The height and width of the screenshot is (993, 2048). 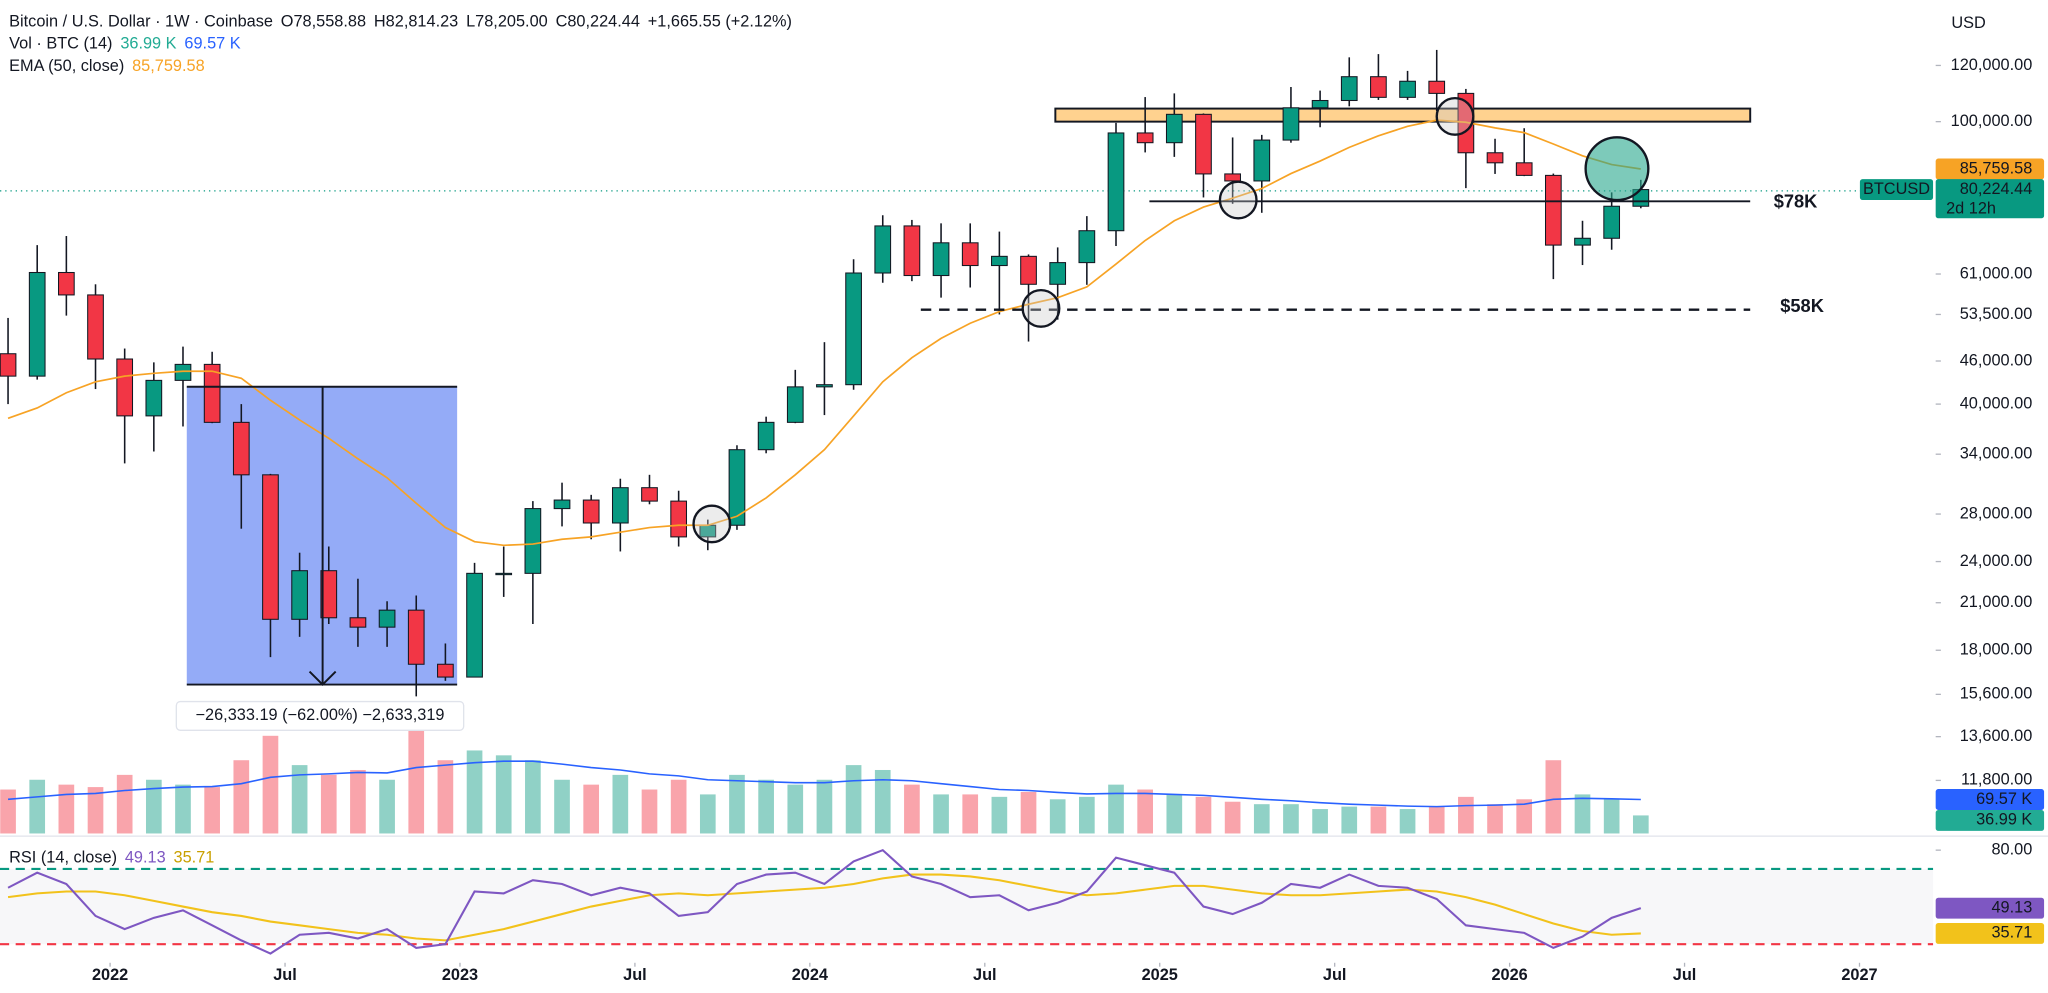 What do you see at coordinates (1990, 199) in the screenshot?
I see `price-badge-bg` at bounding box center [1990, 199].